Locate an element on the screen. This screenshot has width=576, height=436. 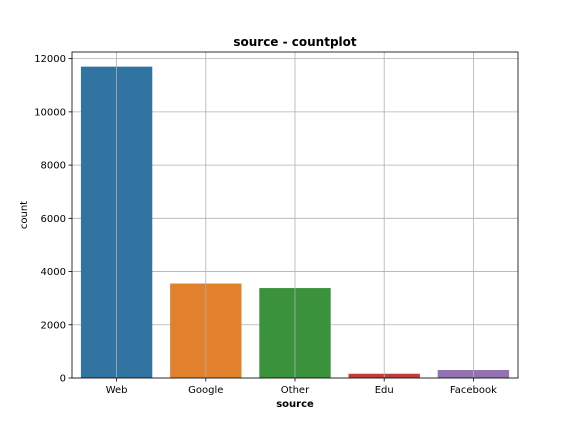
y-axis-ticks: 0 2000 4000 6000 8000 10000 12000 is located at coordinates (53, 219).